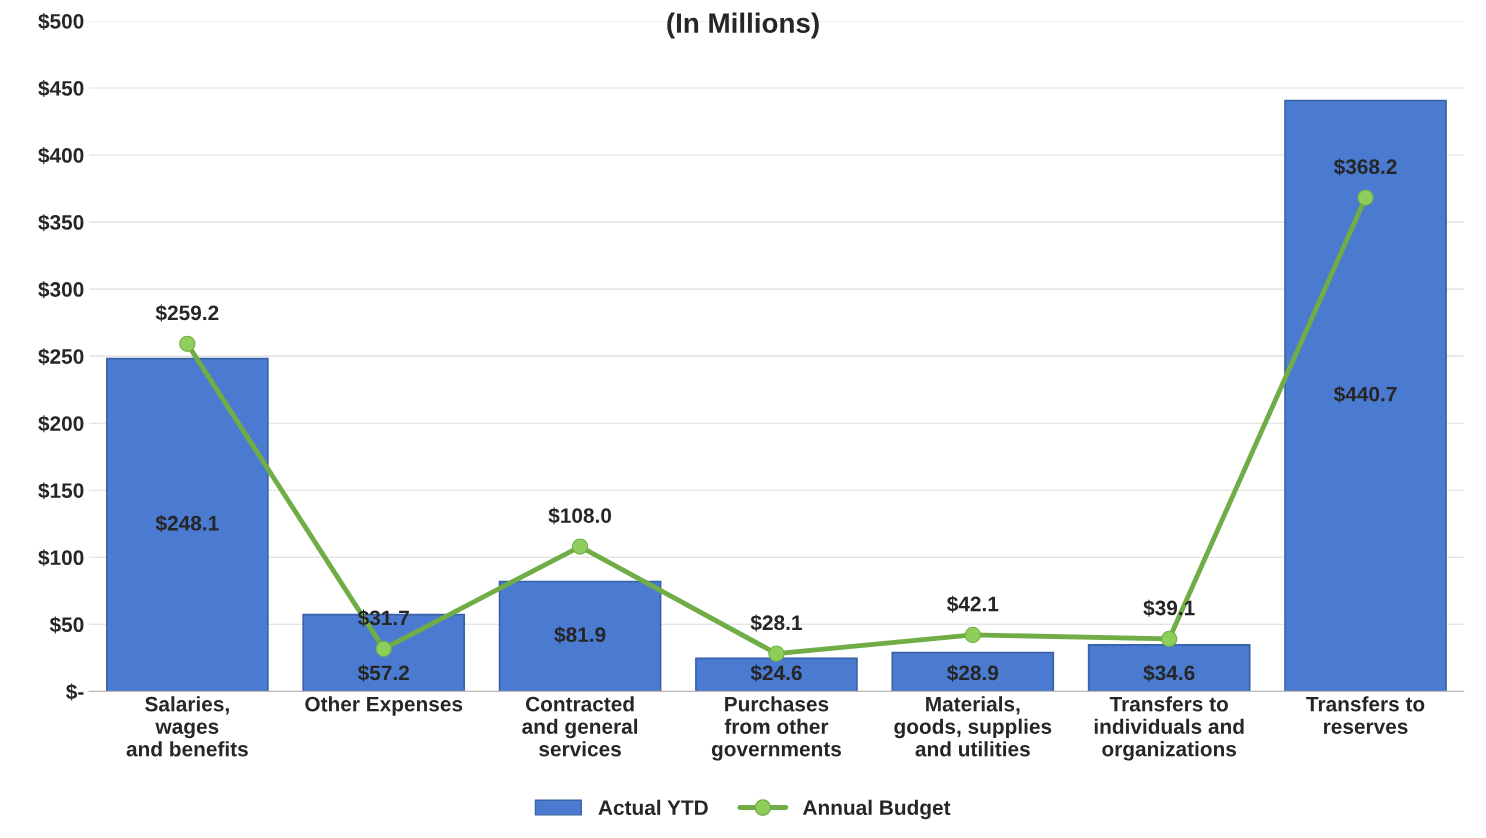 This screenshot has height=838, width=1486. Describe the element at coordinates (776, 623) in the screenshot. I see `data-label: $28.1` at that location.